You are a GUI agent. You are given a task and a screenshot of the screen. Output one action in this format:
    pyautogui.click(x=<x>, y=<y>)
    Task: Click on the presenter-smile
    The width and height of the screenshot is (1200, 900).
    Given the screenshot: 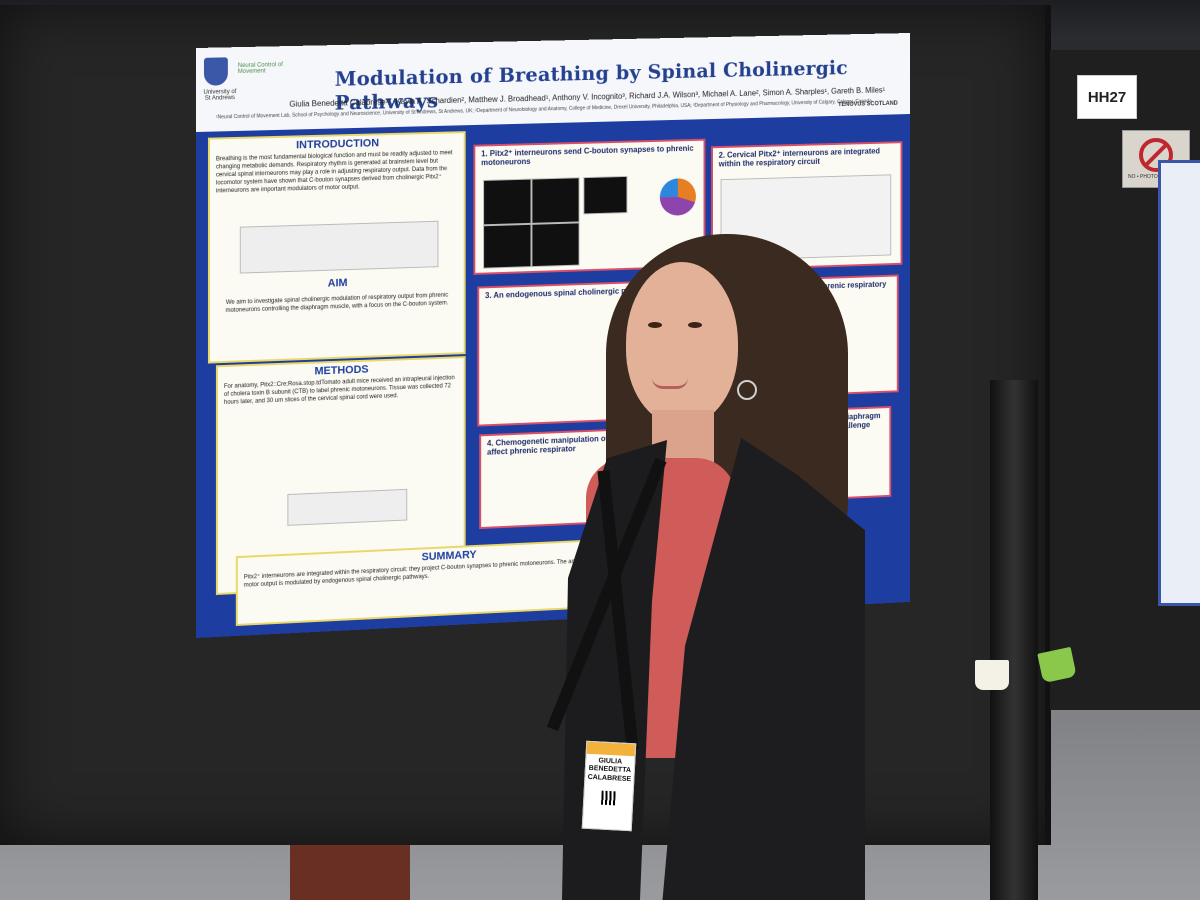 What is the action you would take?
    pyautogui.click(x=670, y=383)
    